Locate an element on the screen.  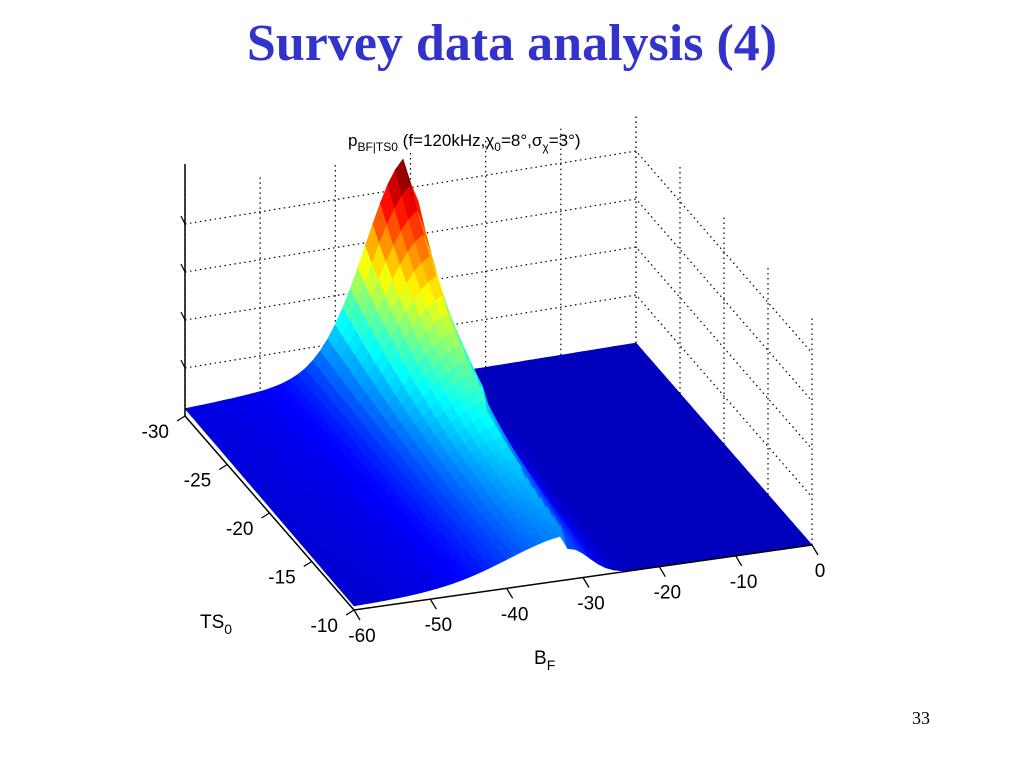
x-tick-labels: -60 -50 -40 -30 -20 -10 0 is located at coordinates (586, 604).